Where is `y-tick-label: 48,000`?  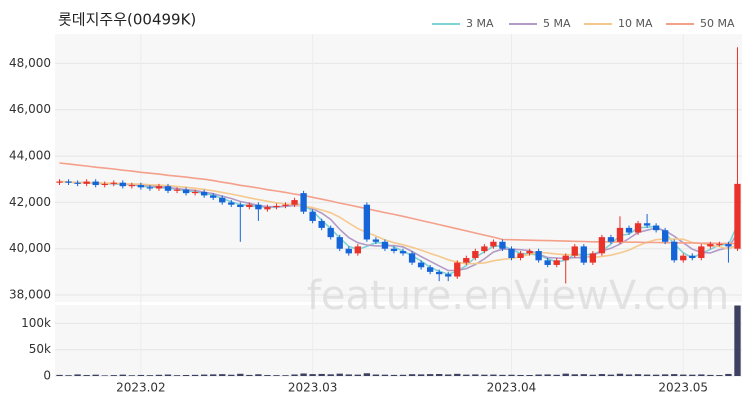
y-tick-label: 48,000 is located at coordinates (30, 63).